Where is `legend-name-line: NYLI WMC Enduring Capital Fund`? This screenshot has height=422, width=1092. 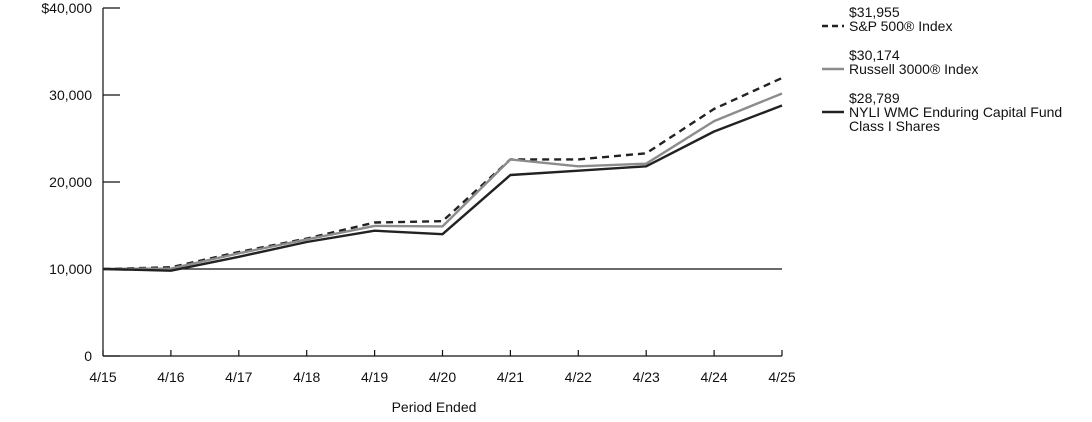
legend-name-line: NYLI WMC Enduring Capital Fund is located at coordinates (955, 112).